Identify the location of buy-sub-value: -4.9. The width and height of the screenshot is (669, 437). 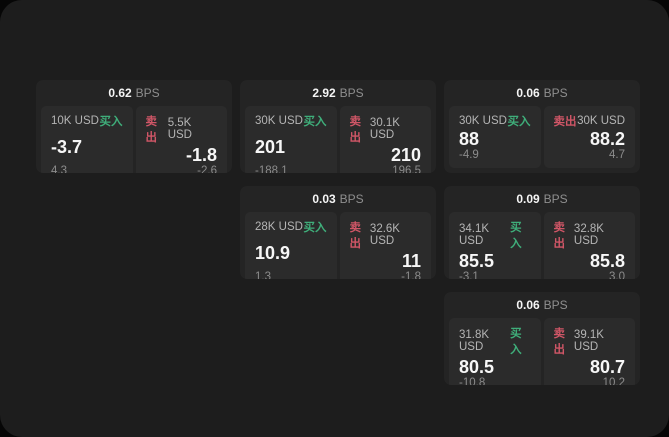
(469, 155).